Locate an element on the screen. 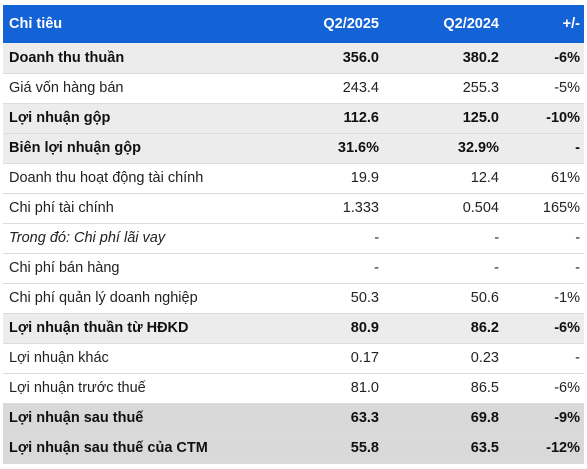 Image resolution: width=587 pixels, height=469 pixels. table-row: Lợi nhuận trước thuế 81.0 86.5 -6% is located at coordinates (293, 388).